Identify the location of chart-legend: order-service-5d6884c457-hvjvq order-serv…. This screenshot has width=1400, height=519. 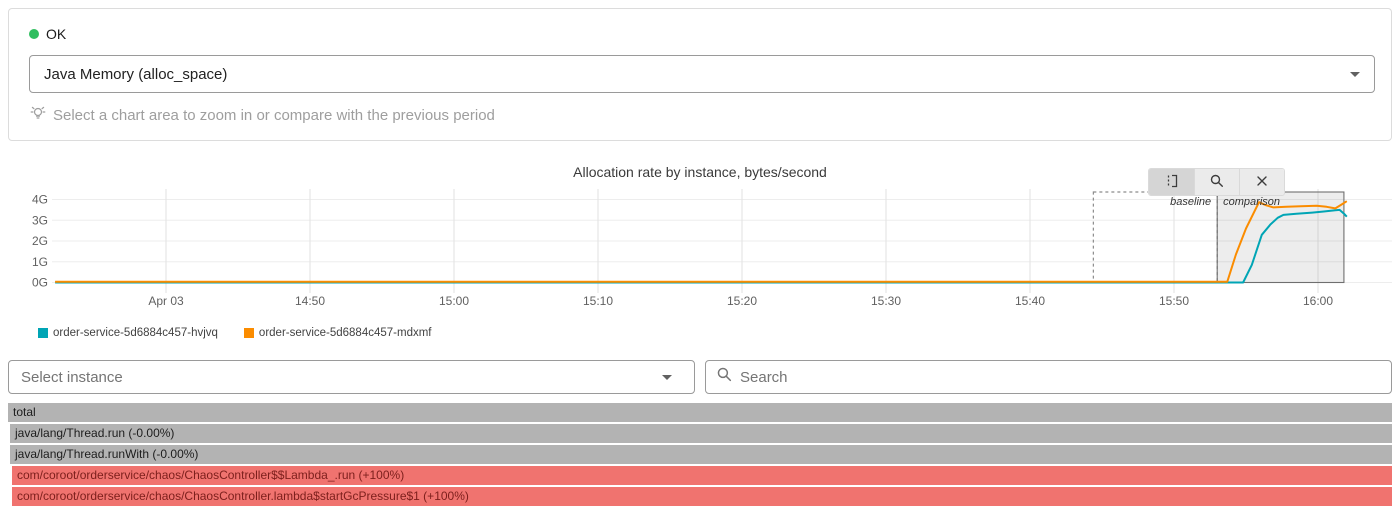
(715, 333).